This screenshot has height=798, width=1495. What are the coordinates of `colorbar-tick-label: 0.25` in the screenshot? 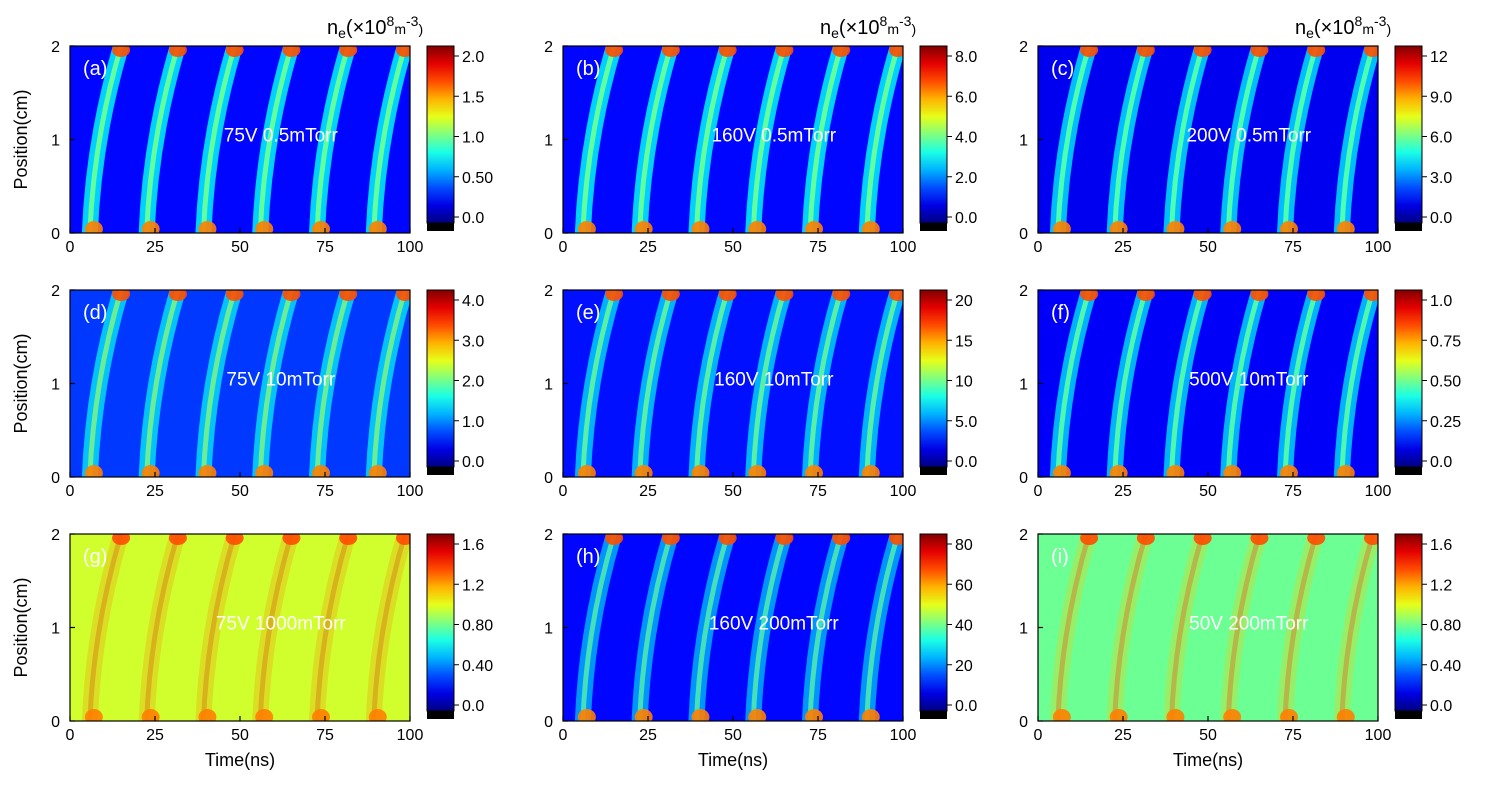 It's located at (1445, 422).